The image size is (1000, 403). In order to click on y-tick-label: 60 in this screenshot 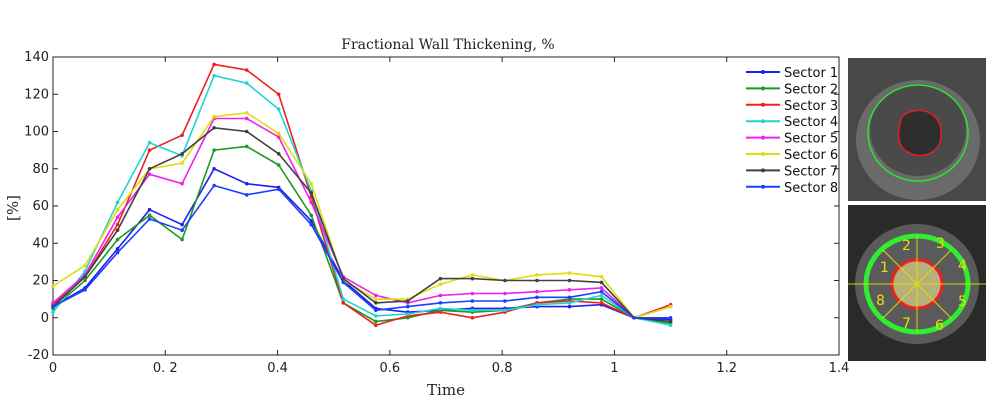, I will do `click(40, 206)`.